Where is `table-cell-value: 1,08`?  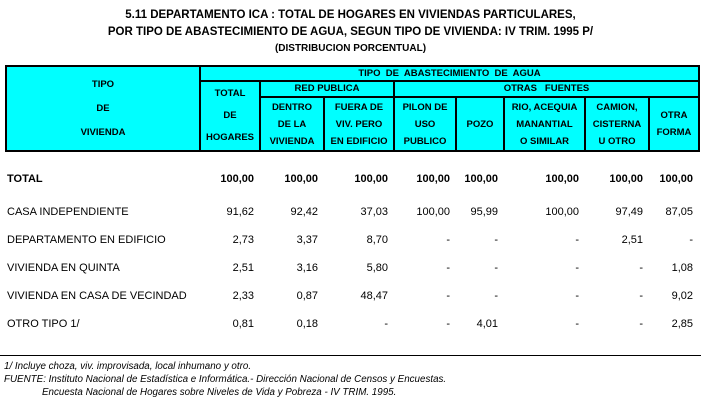
table-cell-value: 1,08 is located at coordinates (682, 268).